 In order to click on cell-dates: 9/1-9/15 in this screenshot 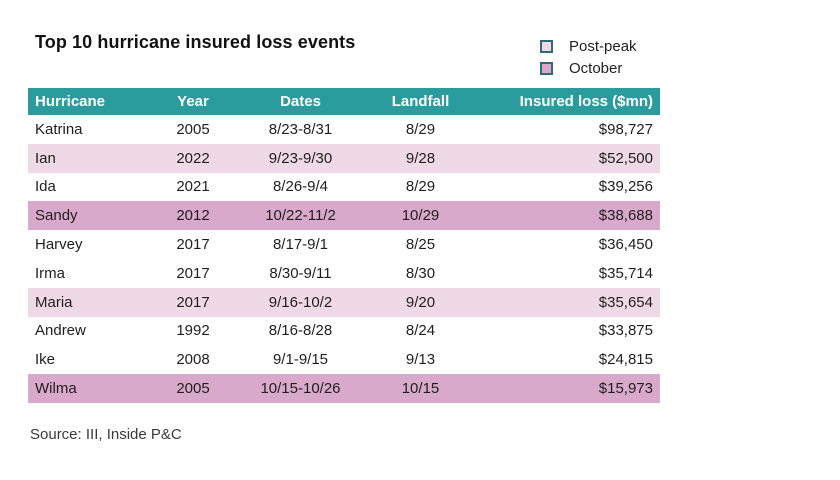, I will do `click(300, 360)`.